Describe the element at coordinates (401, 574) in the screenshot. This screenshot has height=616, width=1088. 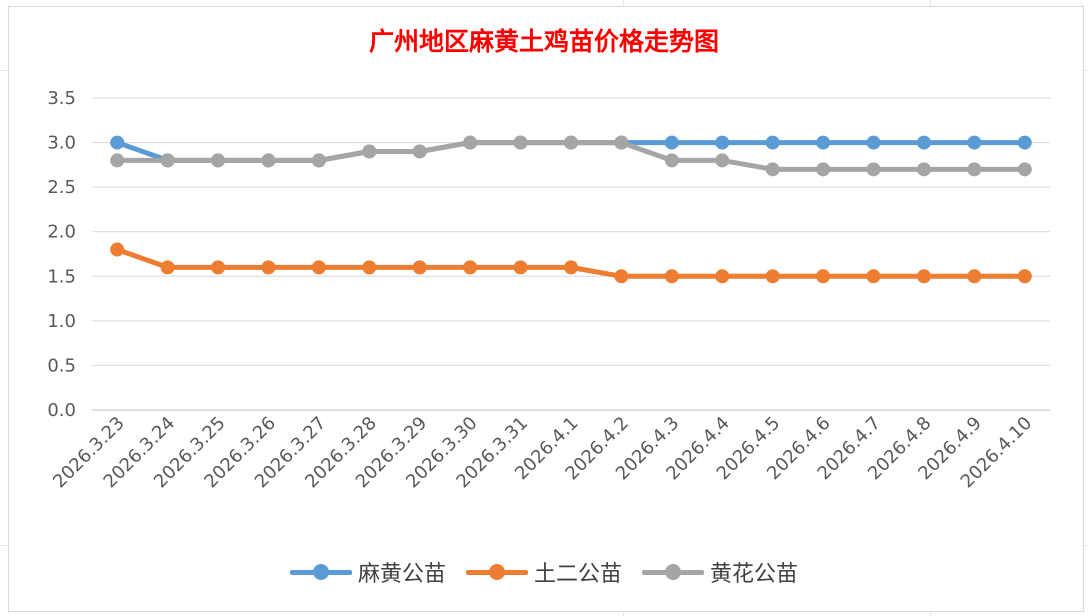
I see `legend-label: 麻黄公苗` at that location.